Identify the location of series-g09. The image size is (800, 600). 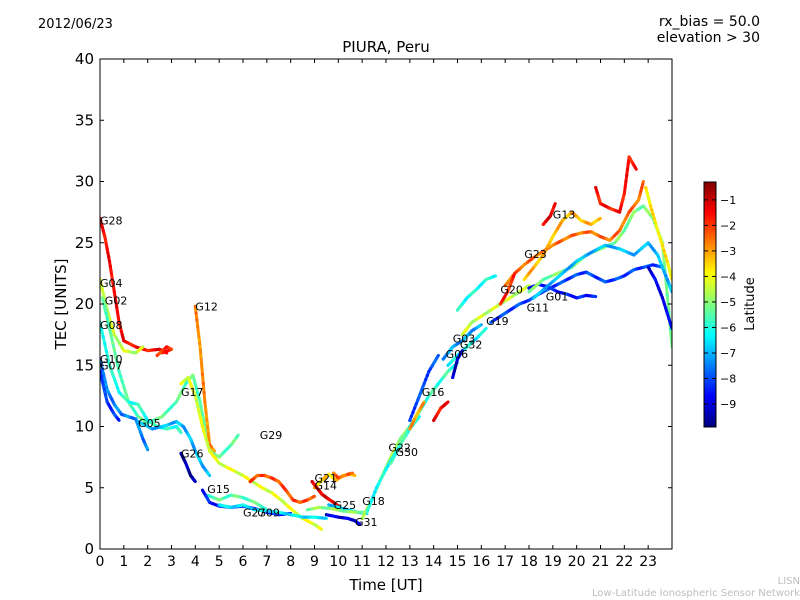
(272, 511).